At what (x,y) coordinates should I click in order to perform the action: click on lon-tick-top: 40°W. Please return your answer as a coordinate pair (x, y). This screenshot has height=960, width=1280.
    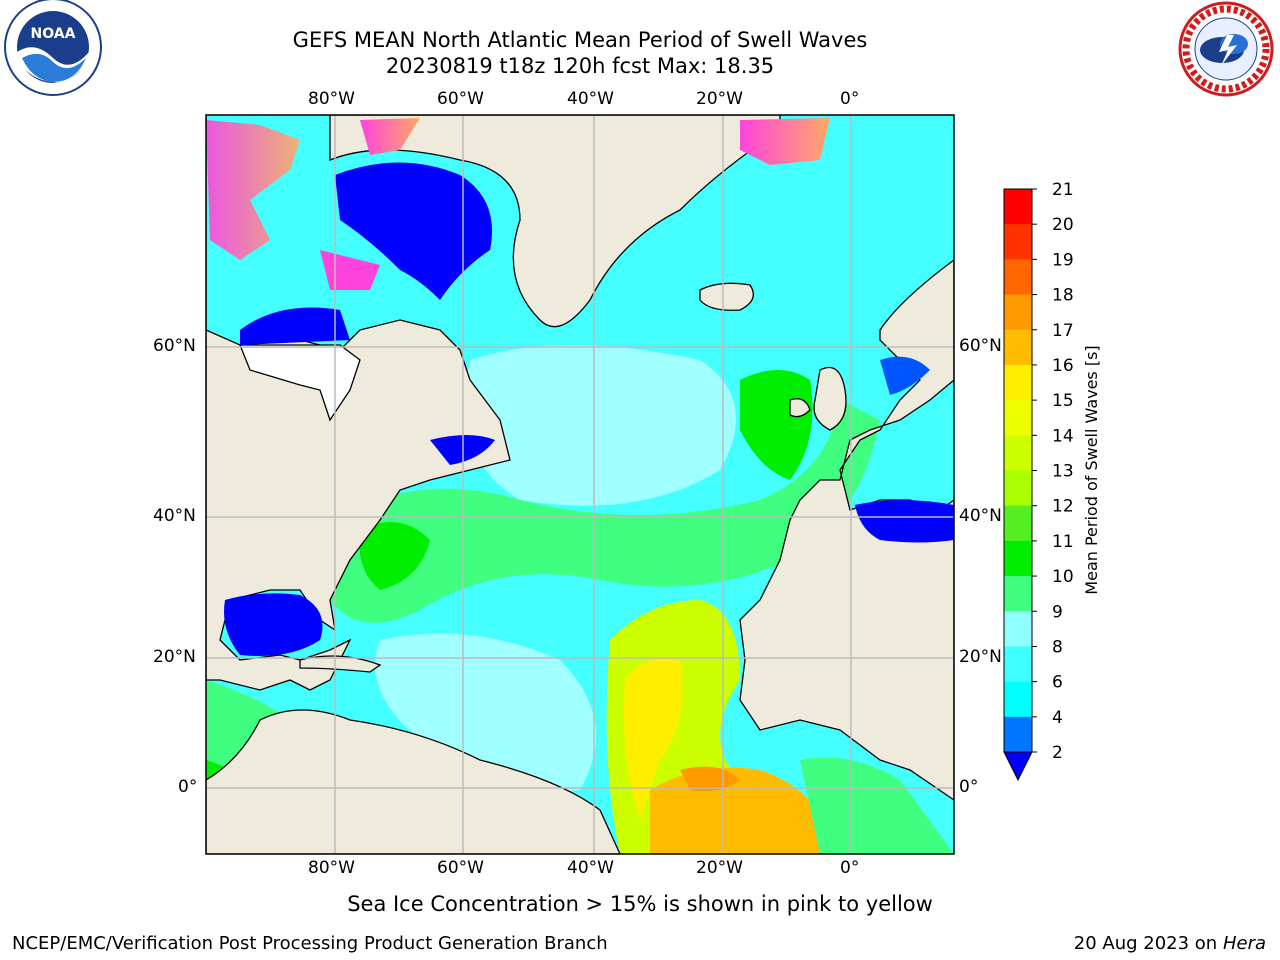
    Looking at the image, I should click on (590, 99).